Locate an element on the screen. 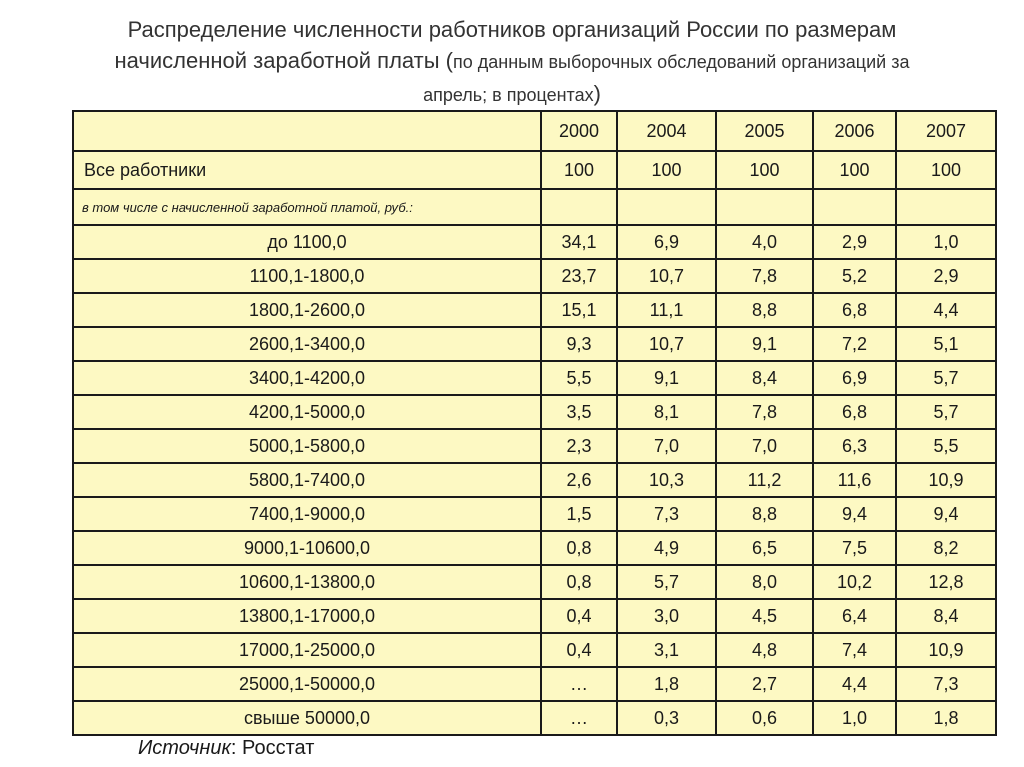  wage-range-label: 3400,1-4200,0 is located at coordinates (307, 378).